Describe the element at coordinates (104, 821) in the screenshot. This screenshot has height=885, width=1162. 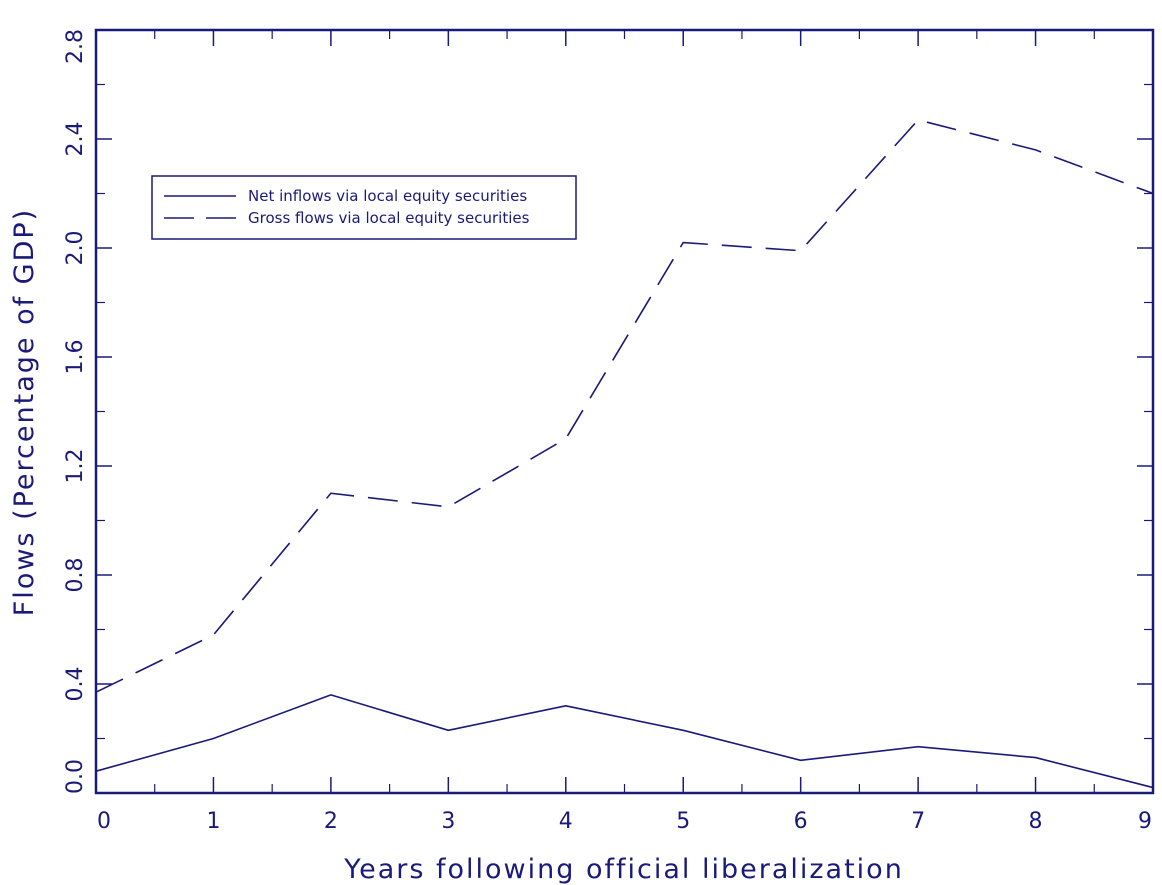
I see `x-tick-label: 0` at that location.